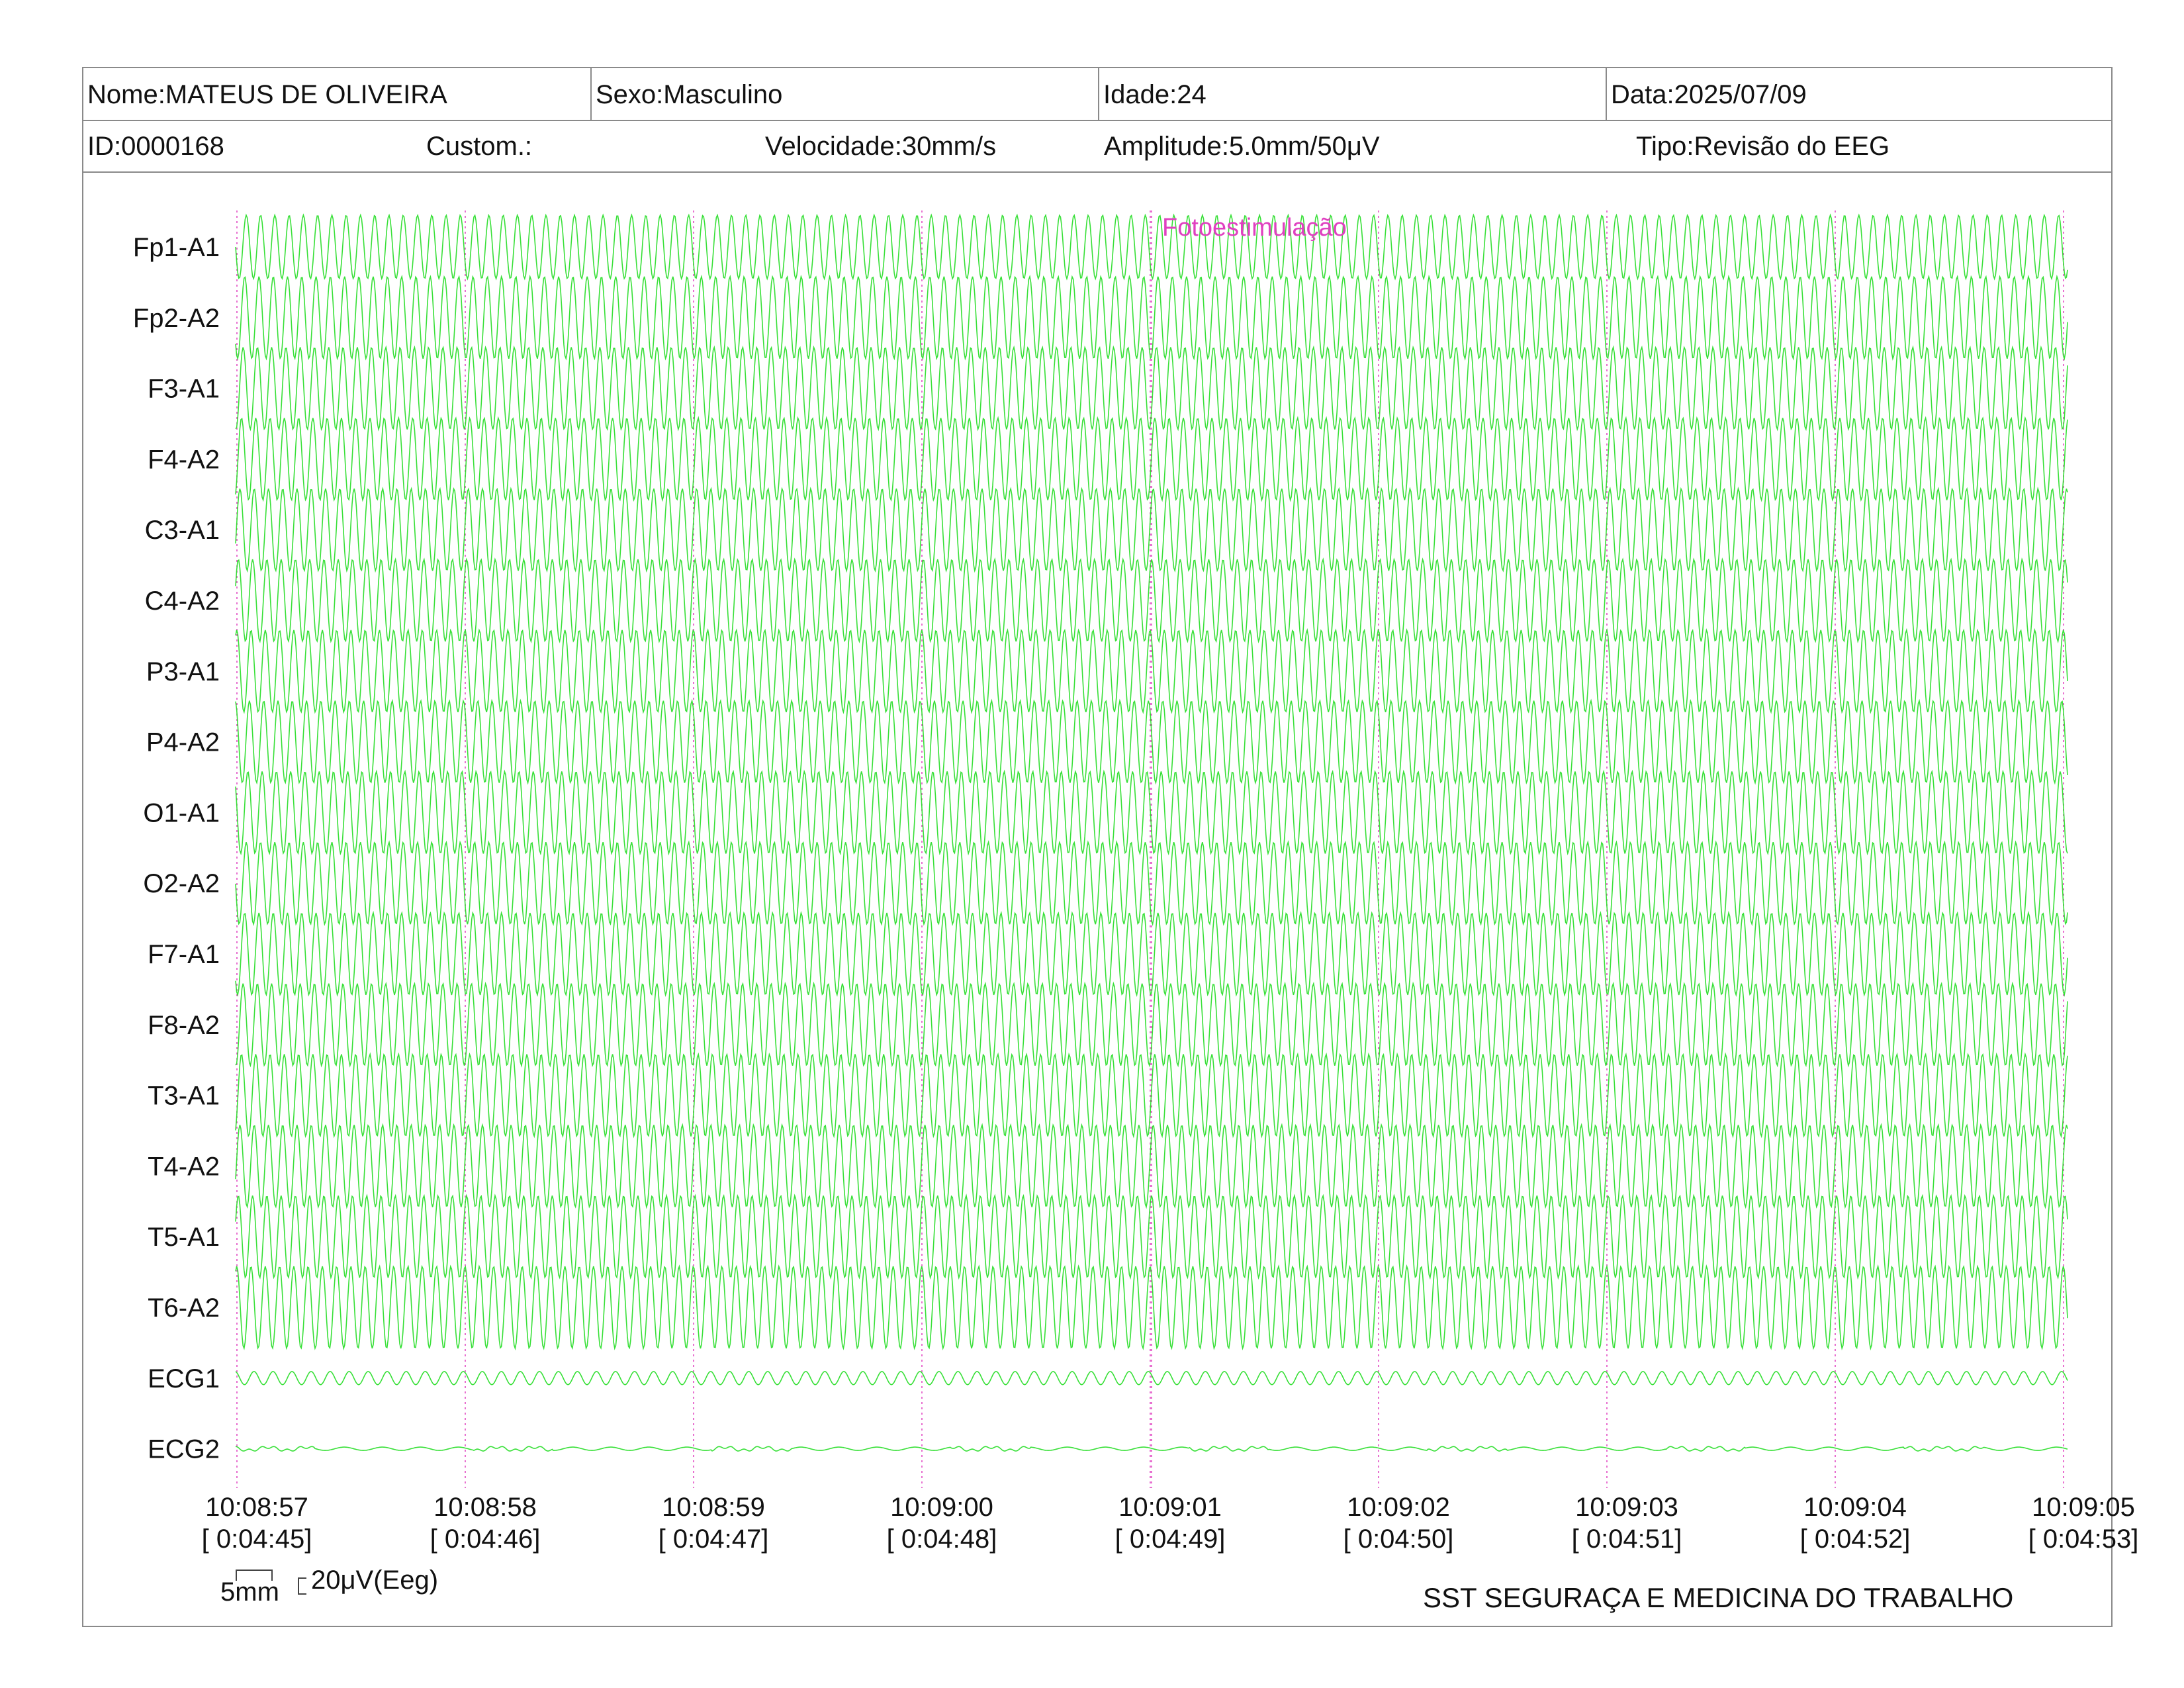 The image size is (2184, 1688). What do you see at coordinates (184, 1308) in the screenshot?
I see `channel-label: T6-A2` at bounding box center [184, 1308].